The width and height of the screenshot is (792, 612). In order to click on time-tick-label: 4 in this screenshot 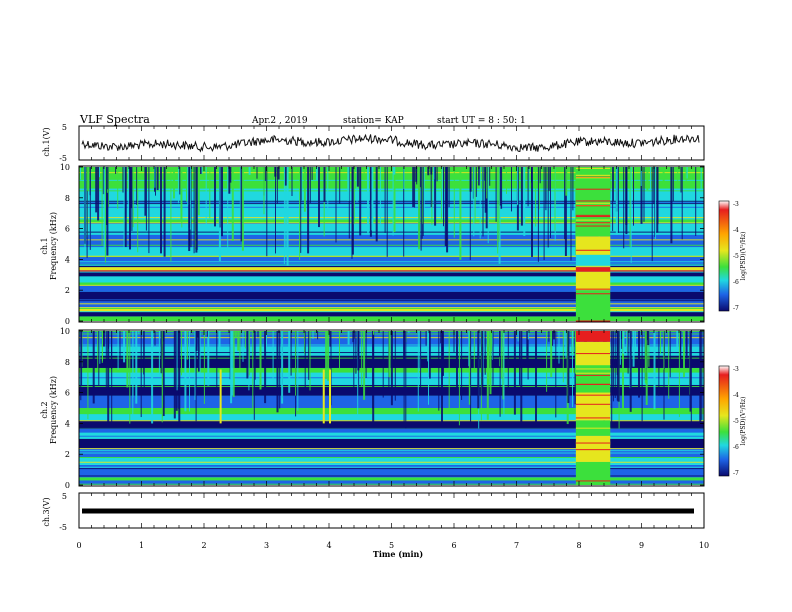, I will do `click(328, 545)`.